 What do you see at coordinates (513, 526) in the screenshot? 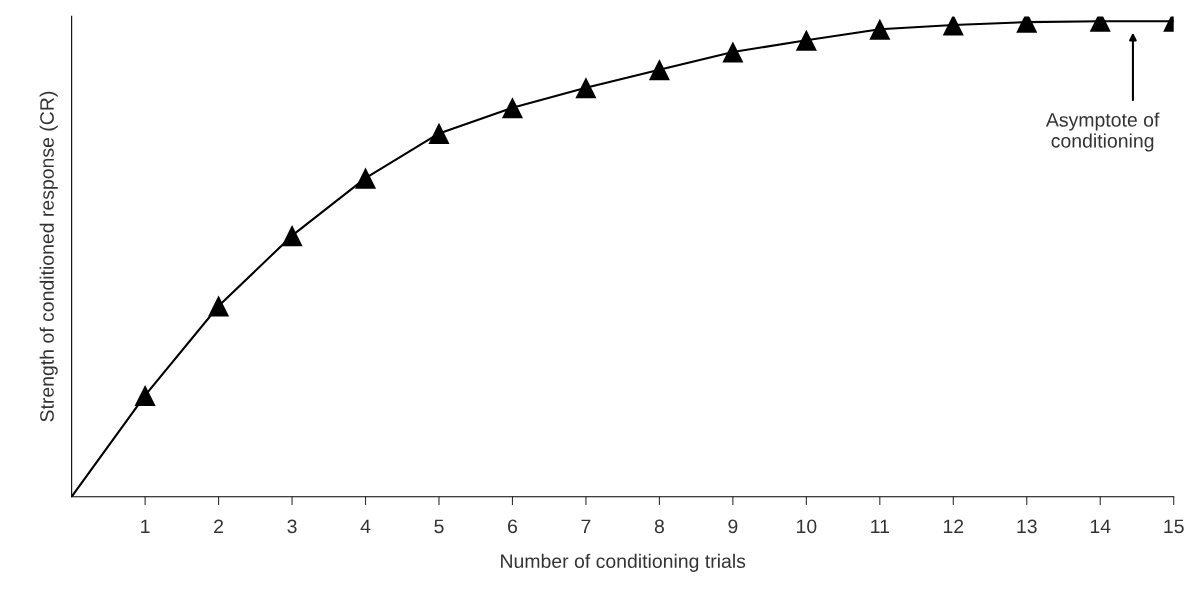
I see `x-tick-label: 6` at bounding box center [513, 526].